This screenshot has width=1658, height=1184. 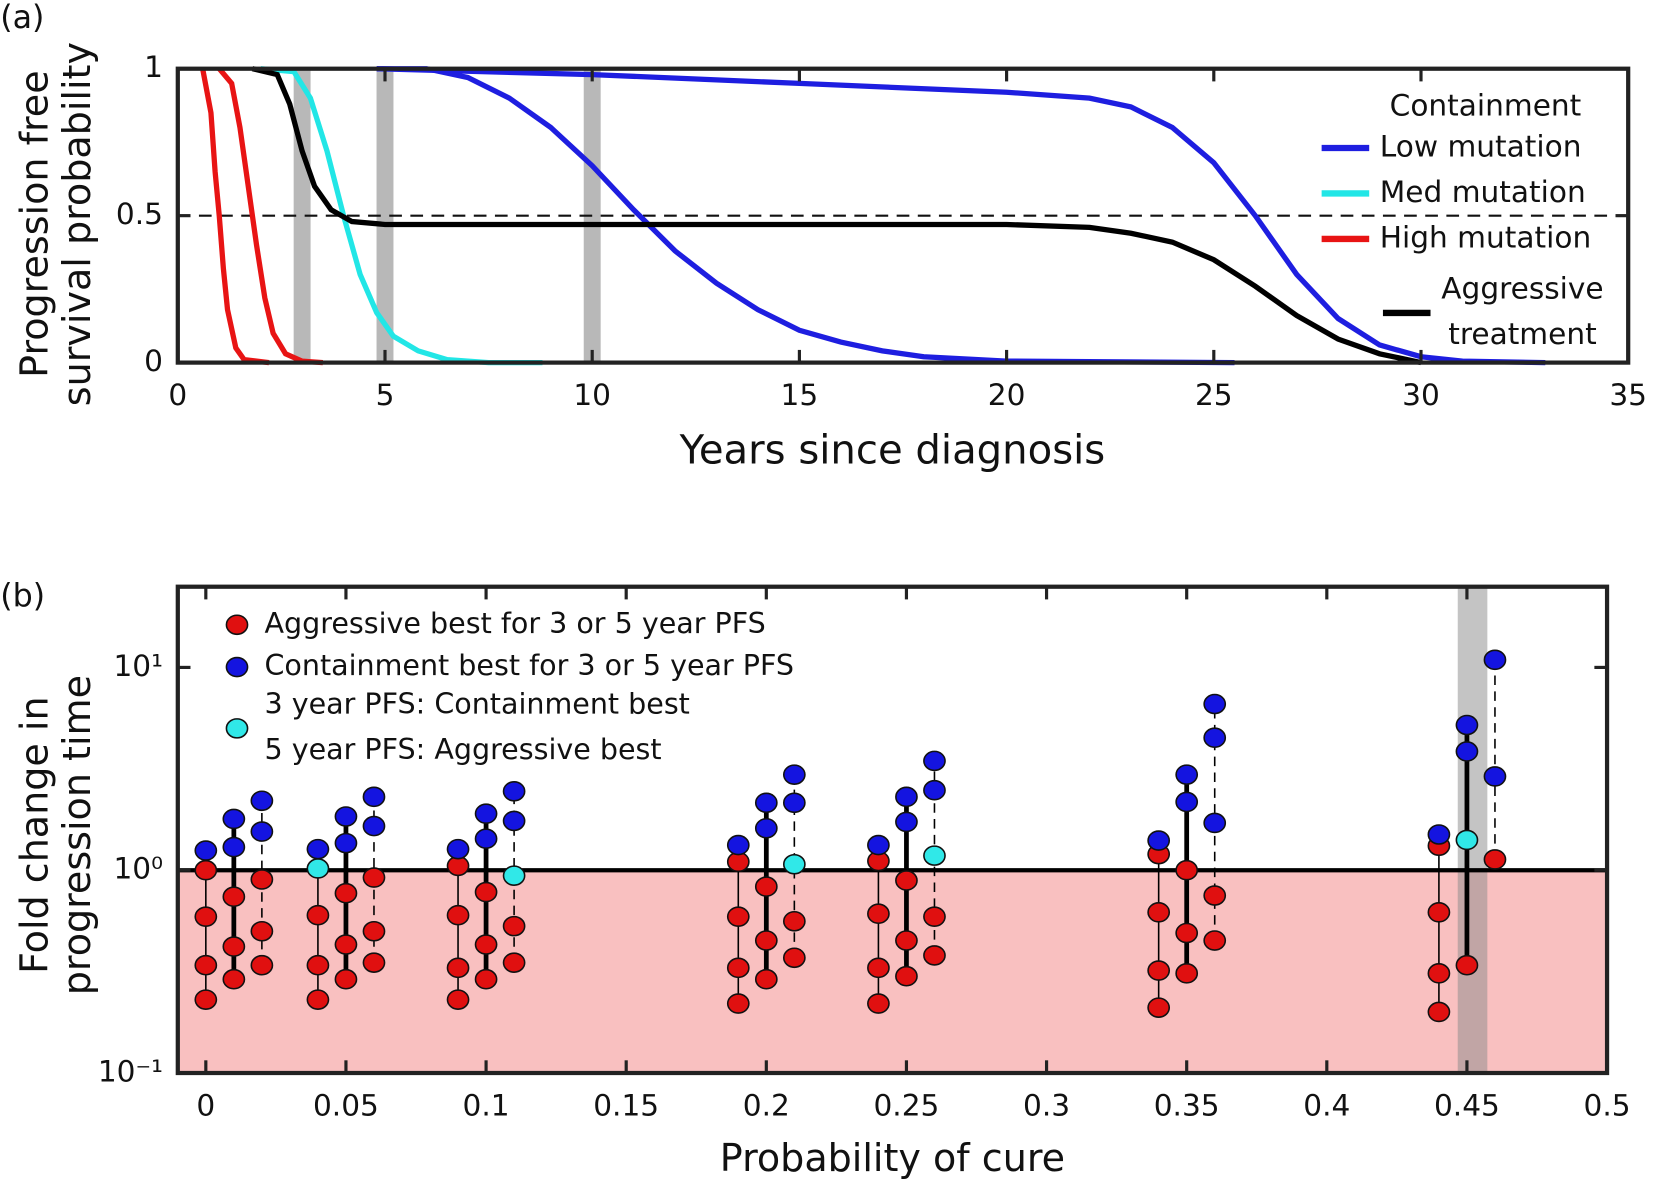 What do you see at coordinates (1326, 1105) in the screenshot?
I see `x-tick-label: 0.4` at bounding box center [1326, 1105].